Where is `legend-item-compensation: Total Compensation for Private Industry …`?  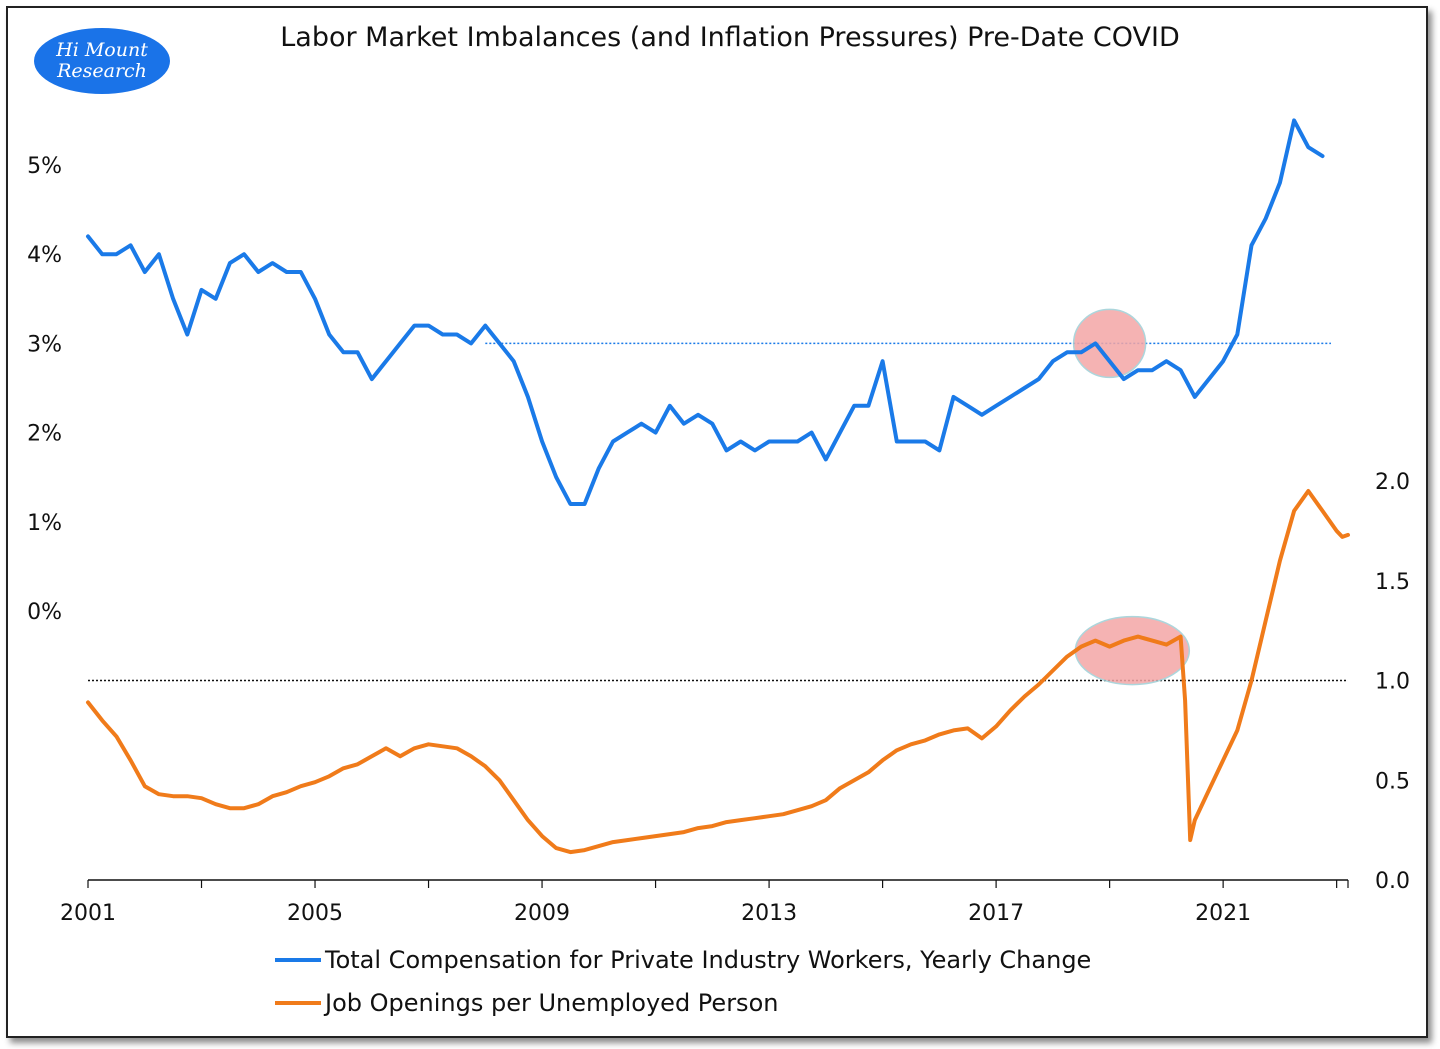
legend-item-compensation: Total Compensation for Private Industry … is located at coordinates (683, 960).